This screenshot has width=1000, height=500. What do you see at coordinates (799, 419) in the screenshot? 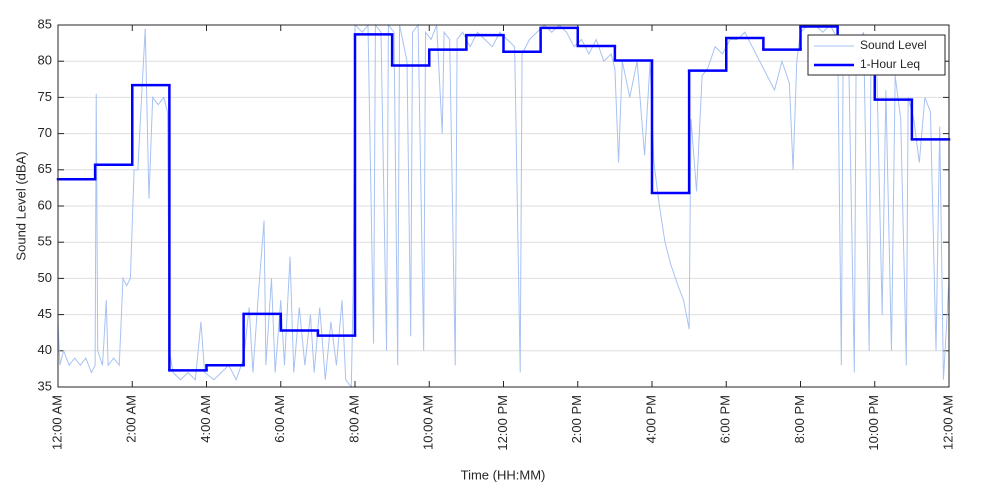
I see `x-tick-label: 8:00 PM` at bounding box center [799, 419].